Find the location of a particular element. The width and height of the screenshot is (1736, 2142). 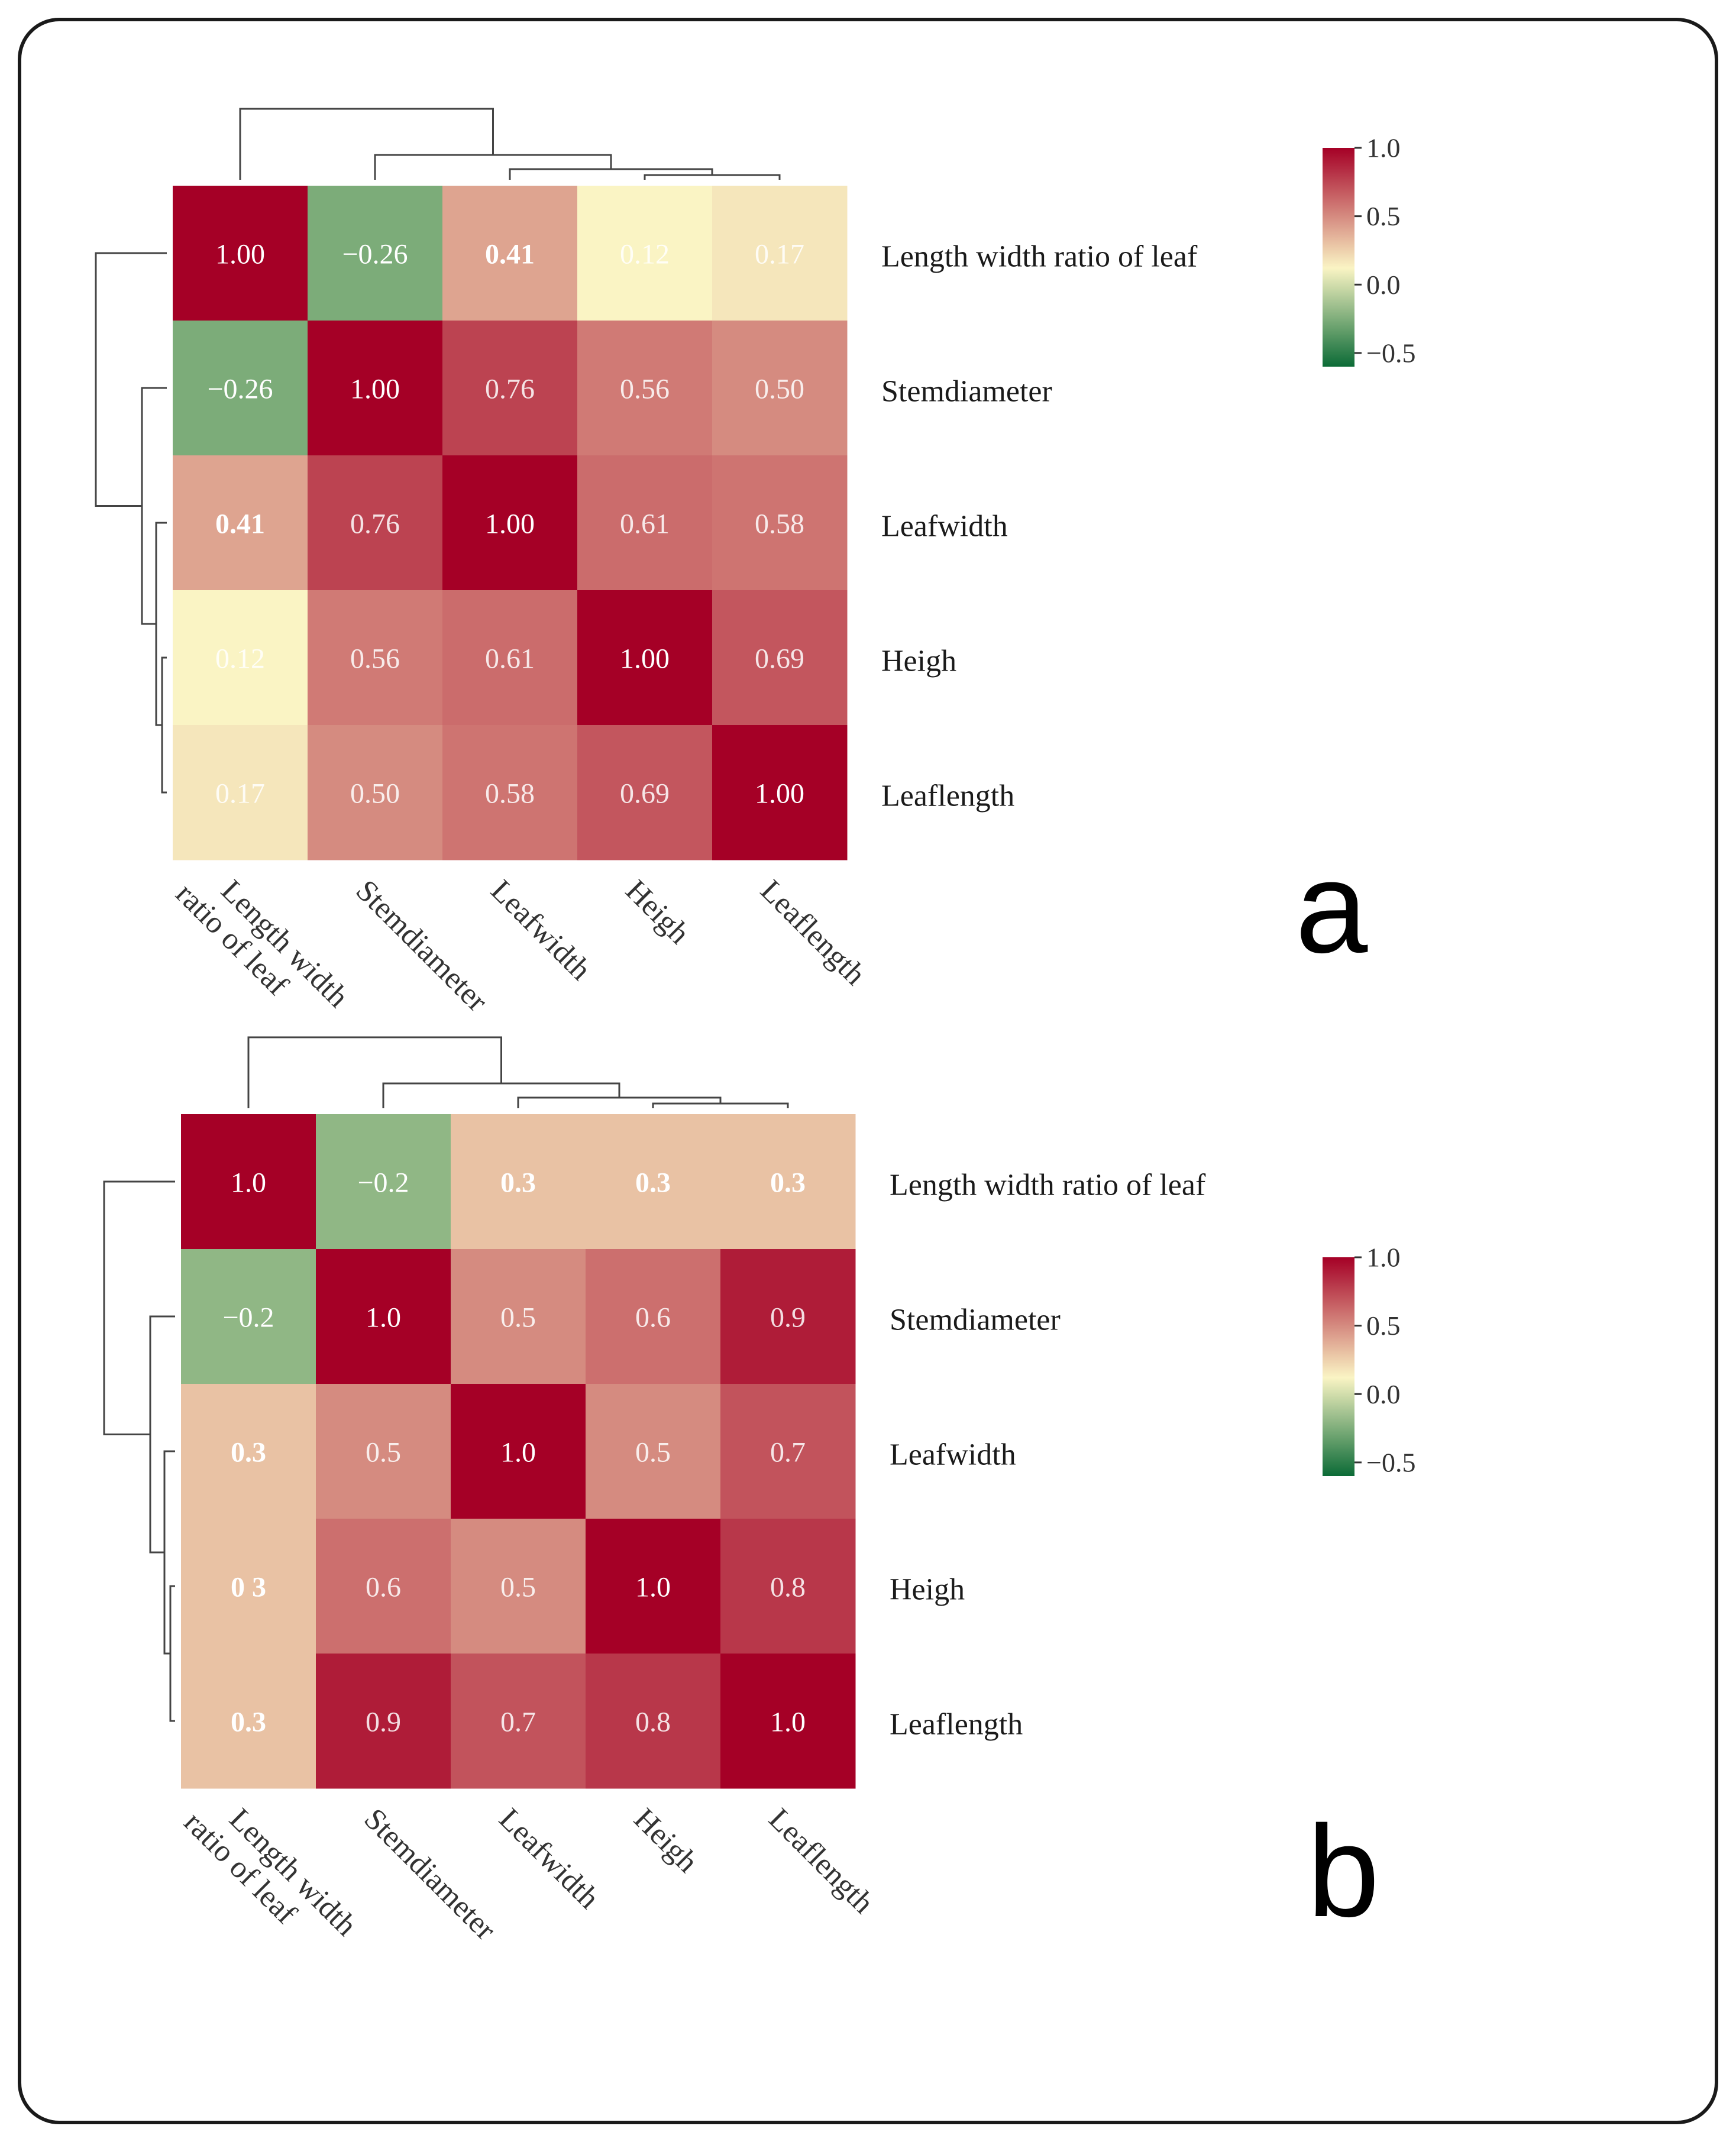

panel-letter: b is located at coordinates (1343, 1871).